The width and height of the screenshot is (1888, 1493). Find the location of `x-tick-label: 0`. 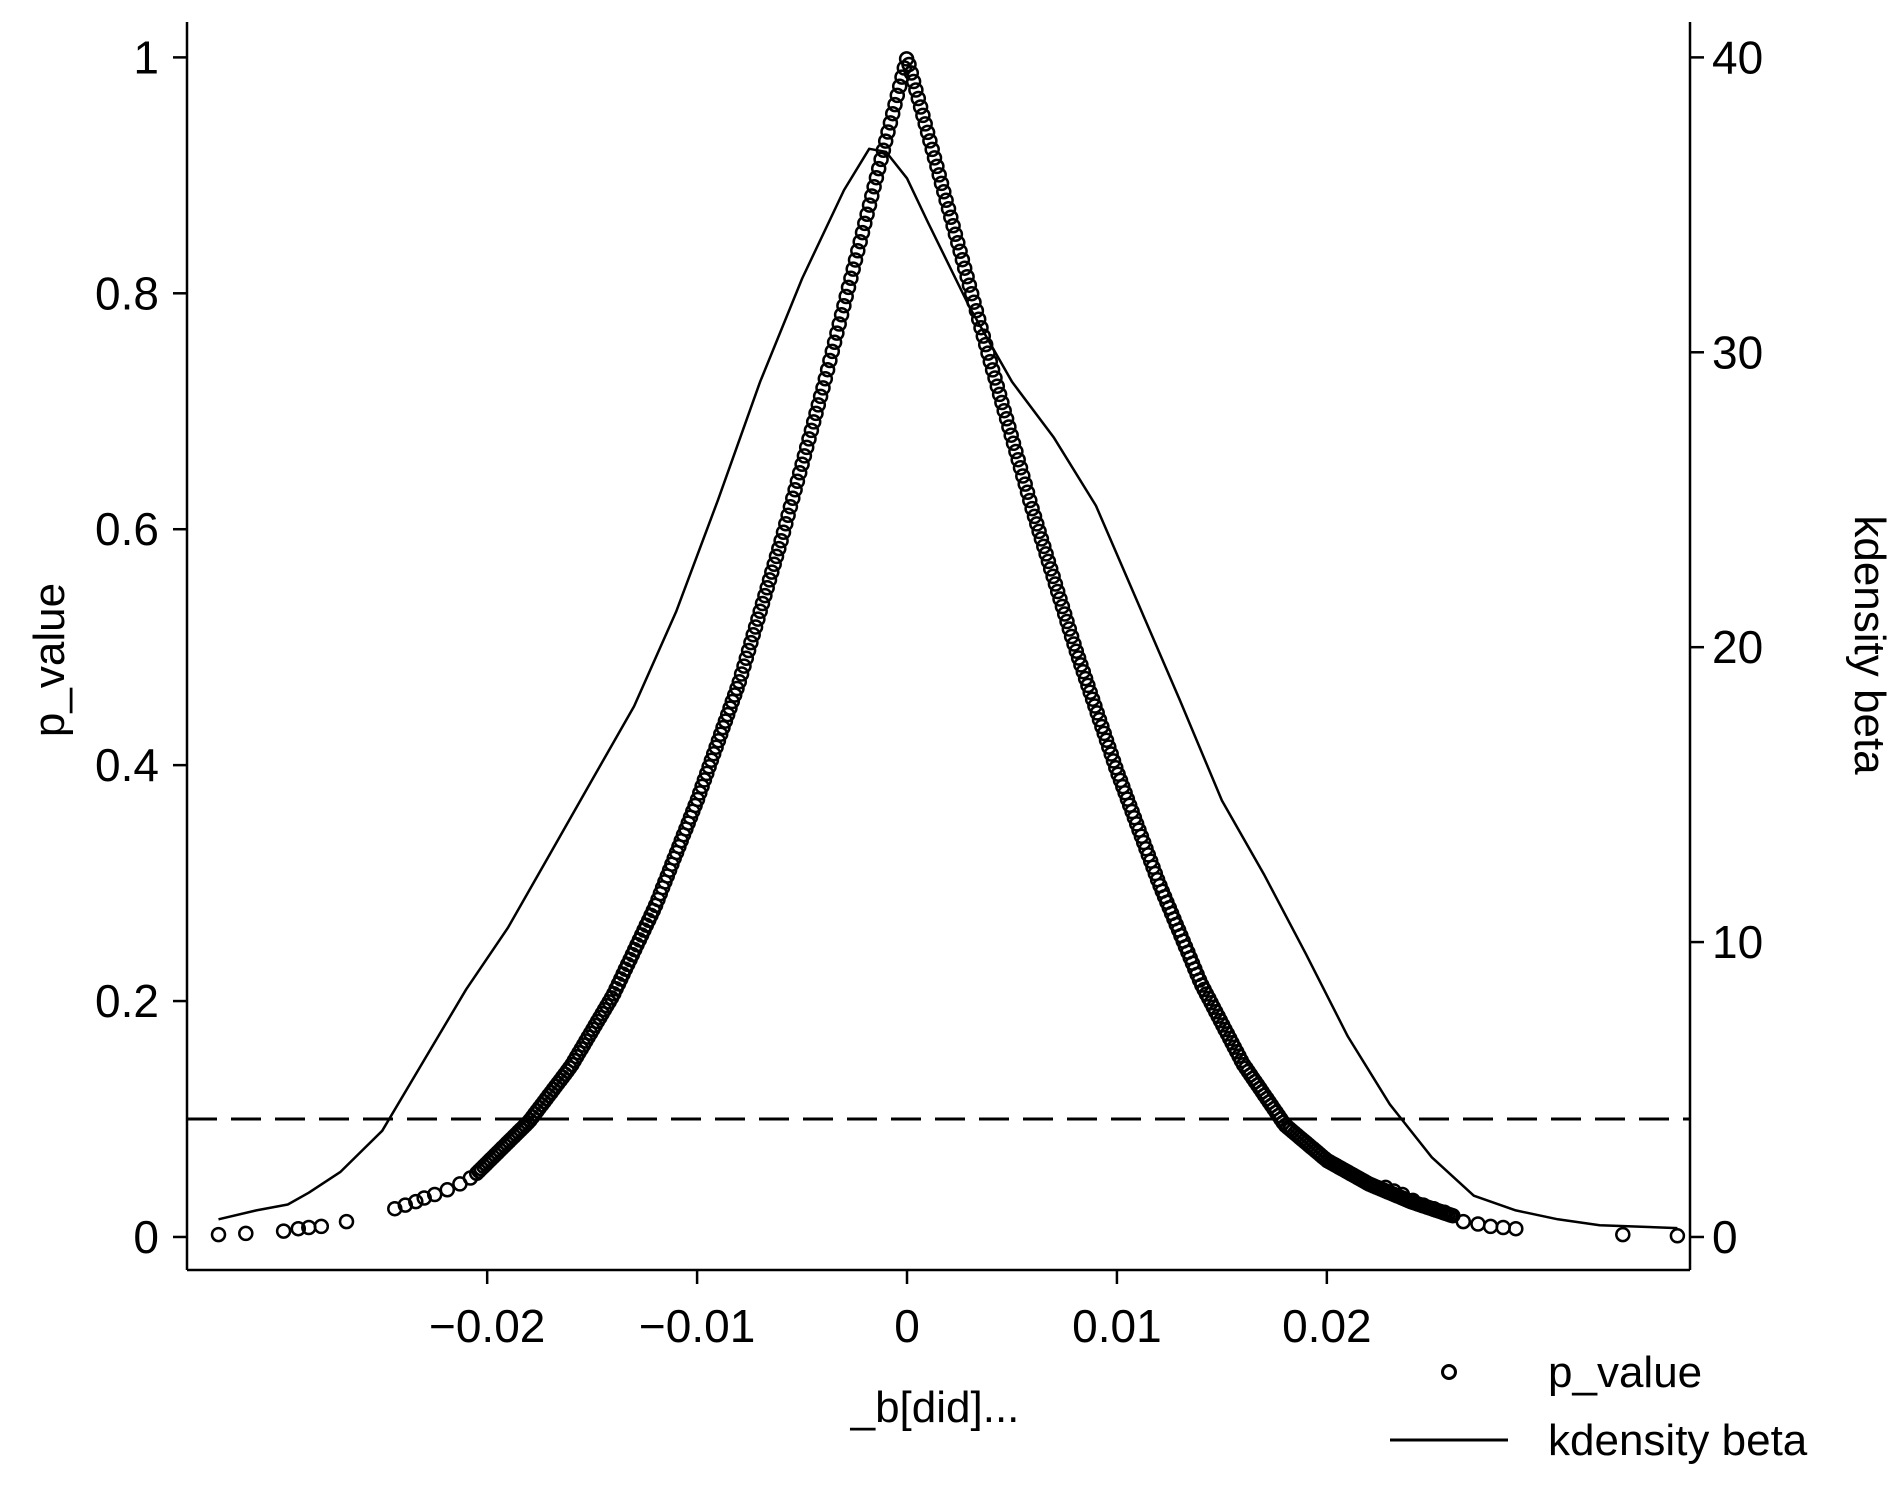

x-tick-label: 0 is located at coordinates (907, 1326).